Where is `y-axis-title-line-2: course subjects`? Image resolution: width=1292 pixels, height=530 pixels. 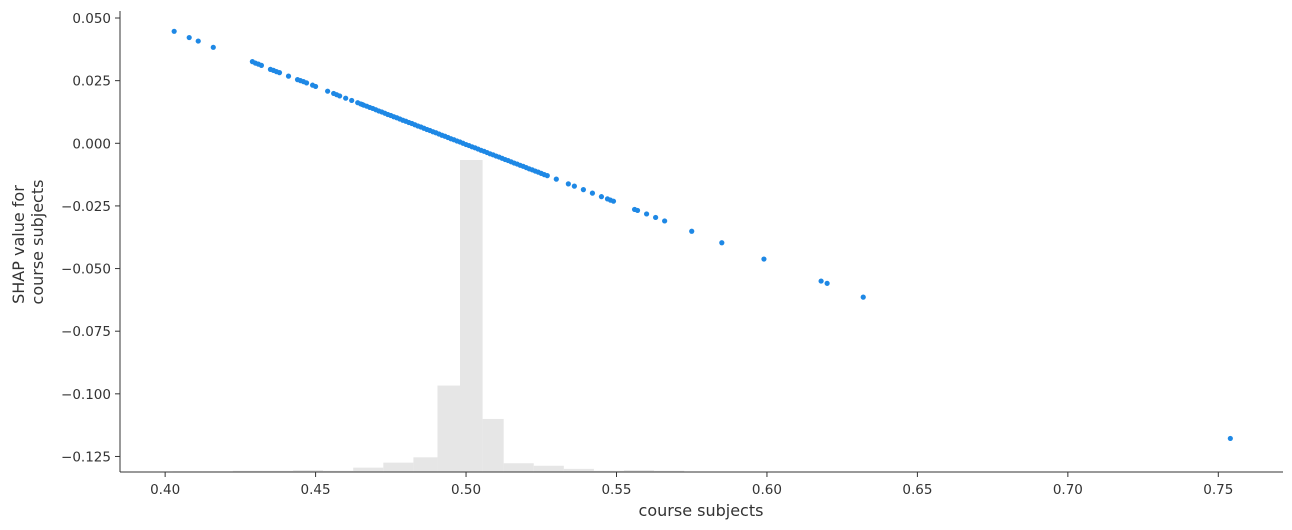 y-axis-title-line-2: course subjects is located at coordinates (37, 242).